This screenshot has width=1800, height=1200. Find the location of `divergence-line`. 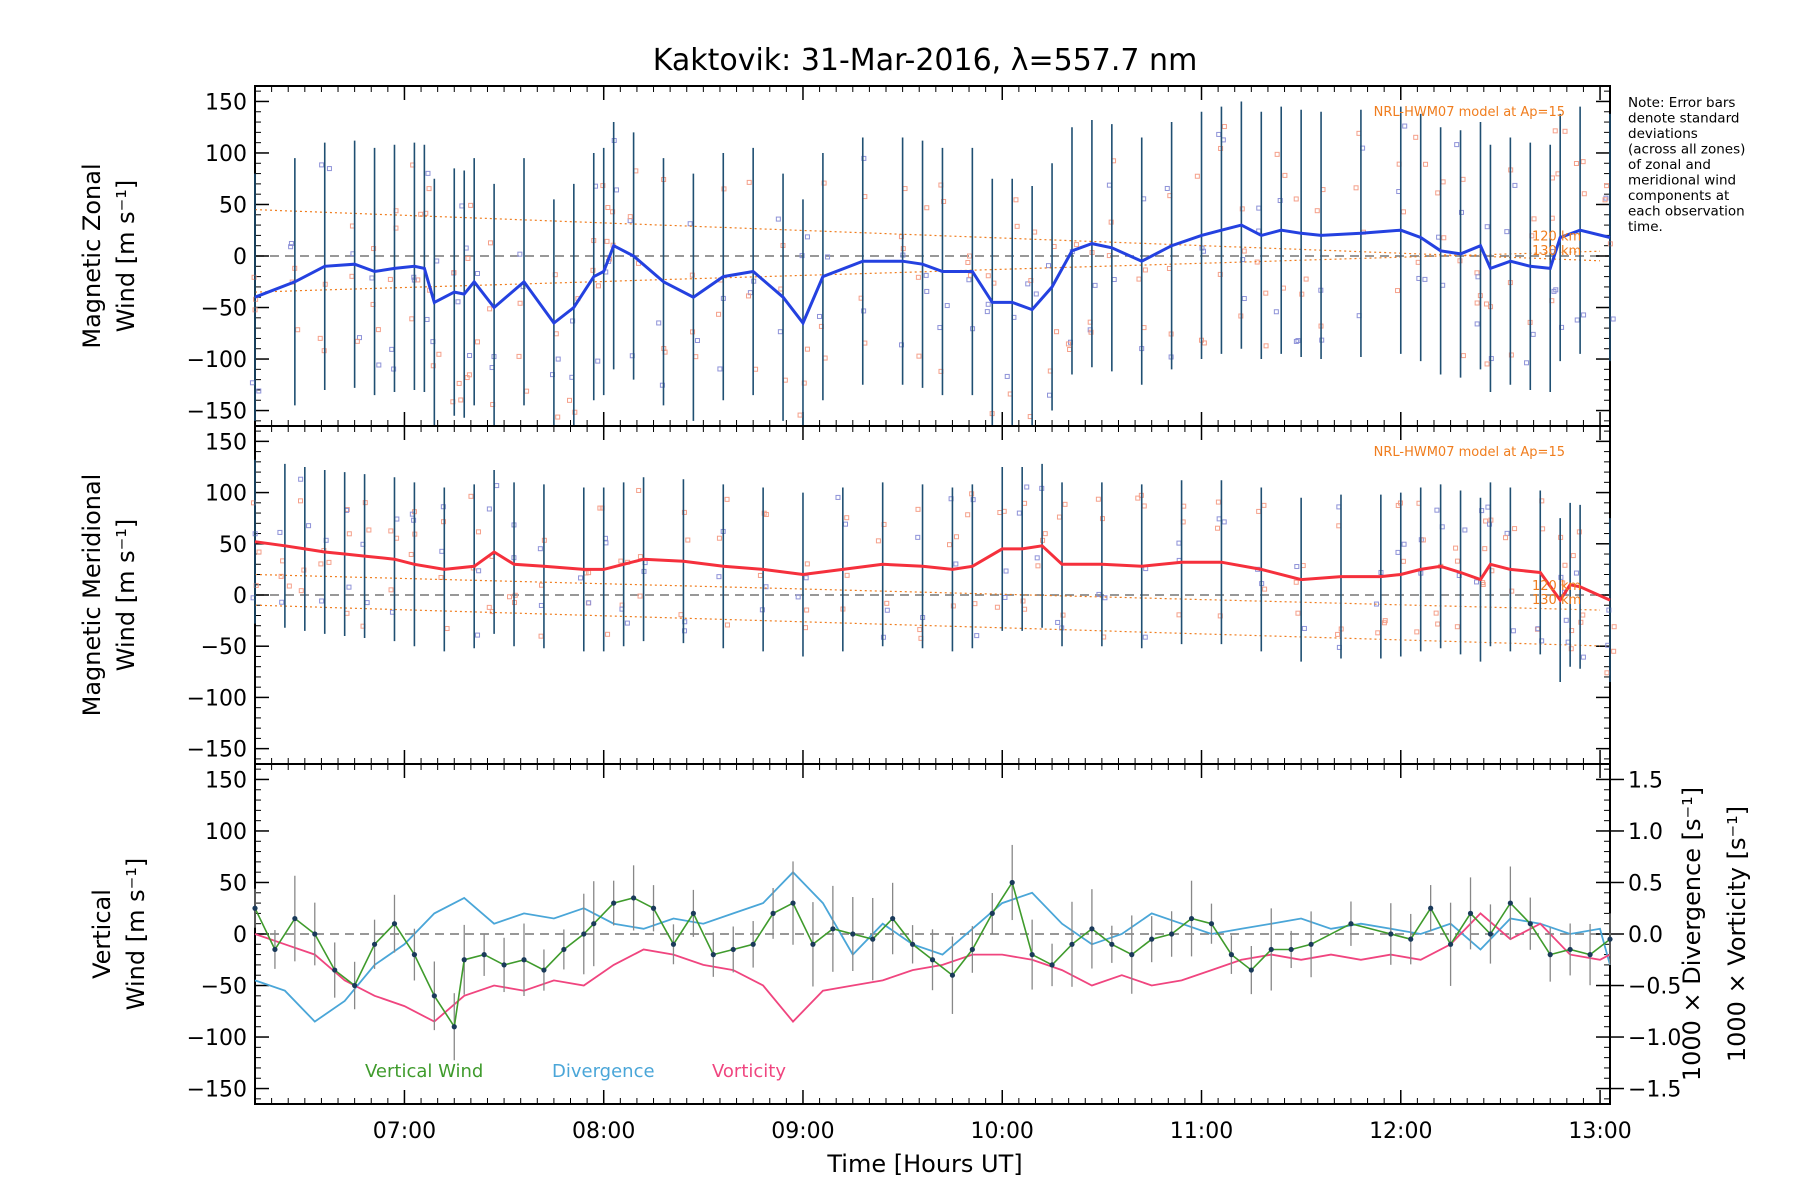

divergence-line is located at coordinates (932, 946).